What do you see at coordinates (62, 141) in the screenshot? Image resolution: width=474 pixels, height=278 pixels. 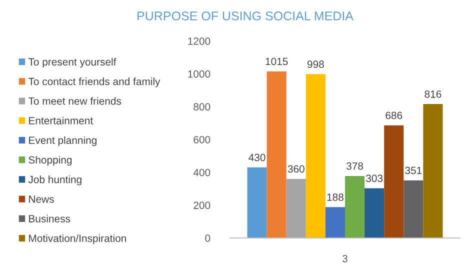 I see `legend-label: Event planning` at bounding box center [62, 141].